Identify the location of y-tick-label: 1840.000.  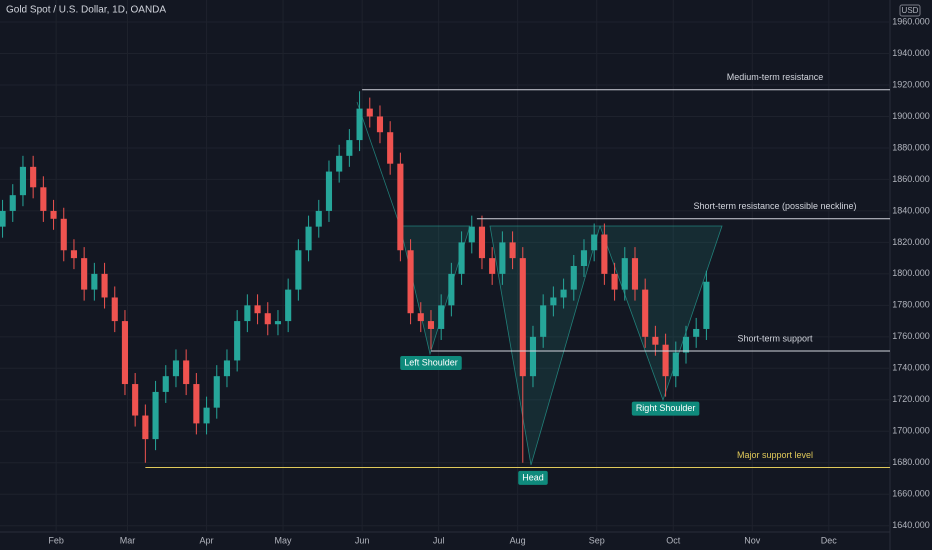
(911, 210).